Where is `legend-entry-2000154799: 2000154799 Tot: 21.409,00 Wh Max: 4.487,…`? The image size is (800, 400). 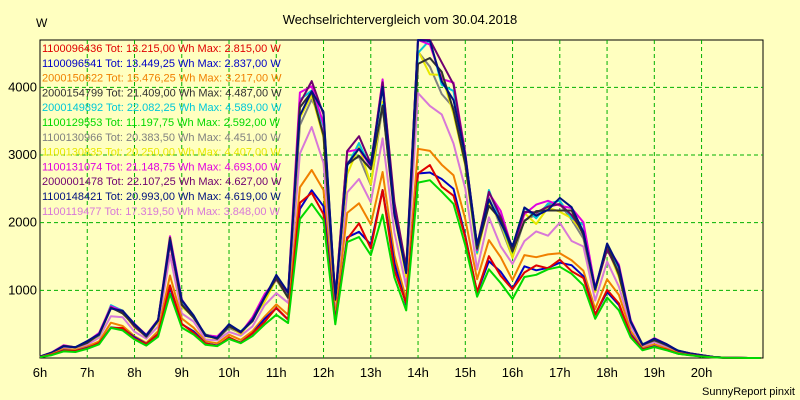 legend-entry-2000154799: 2000154799 Tot: 21.409,00 Wh Max: 4.487,… is located at coordinates (162, 93).